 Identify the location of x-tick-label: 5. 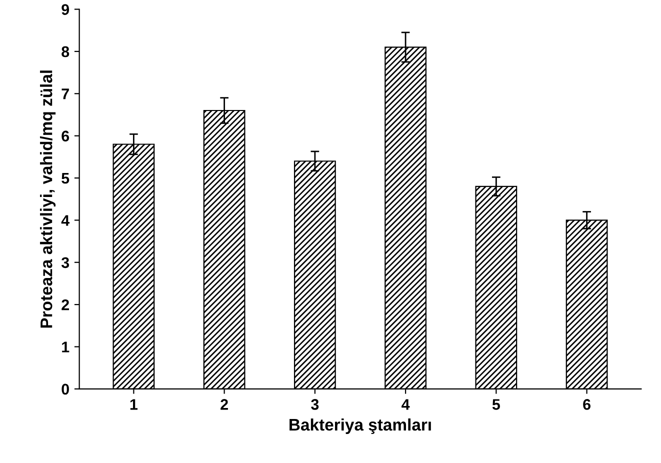
(496, 404).